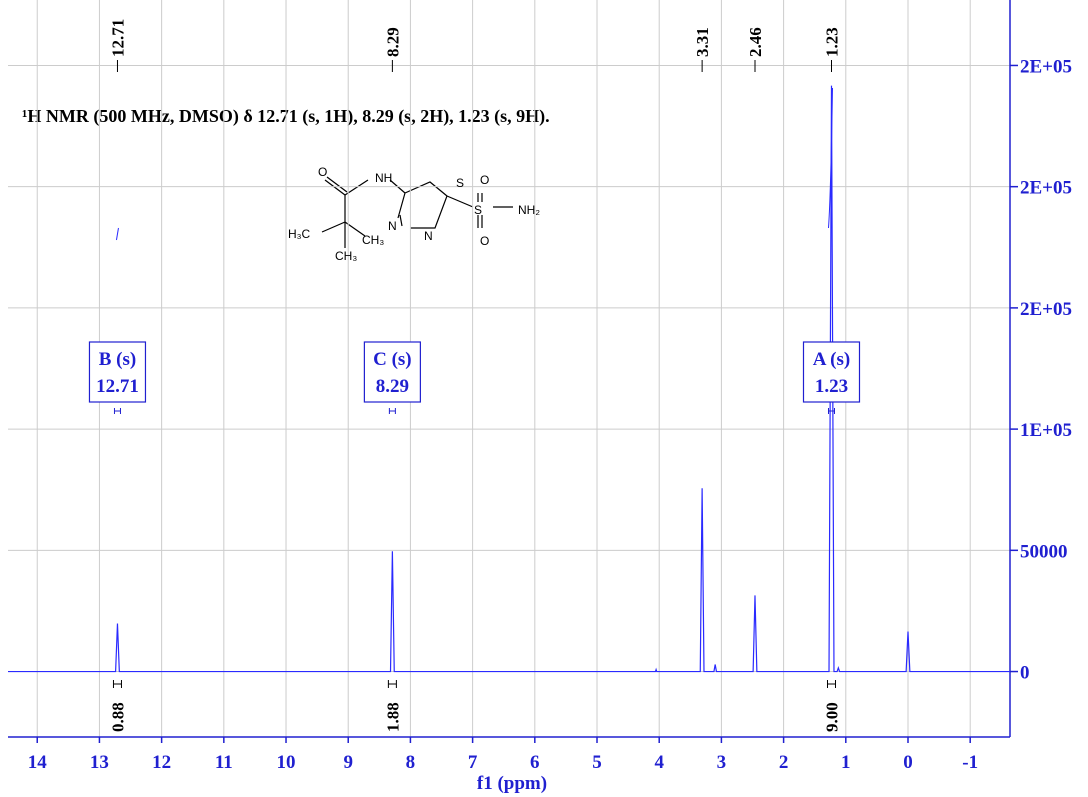 The height and width of the screenshot is (797, 1088). I want to click on x-tick-label: -1, so click(970, 762).